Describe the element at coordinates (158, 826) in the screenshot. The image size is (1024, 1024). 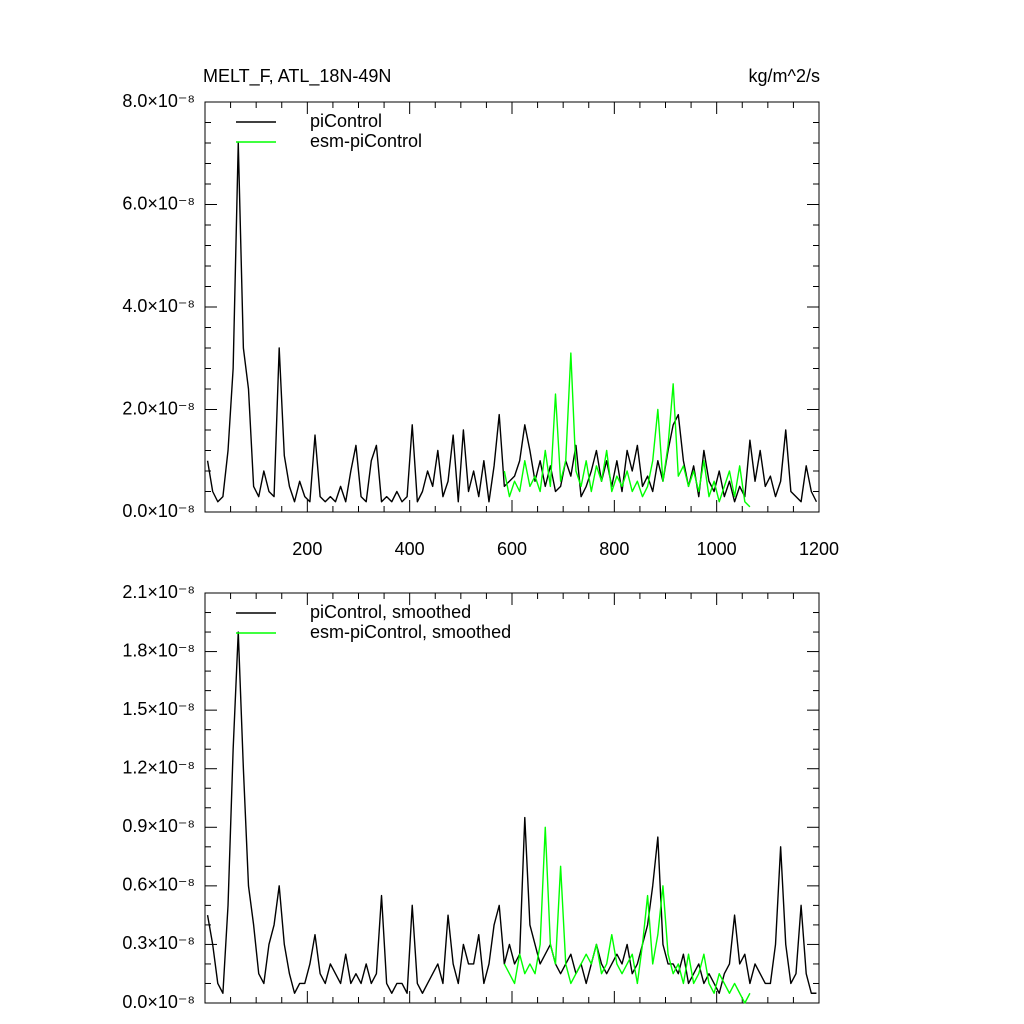
I see `y-tick-label: 0.9×10⁻⁸` at that location.